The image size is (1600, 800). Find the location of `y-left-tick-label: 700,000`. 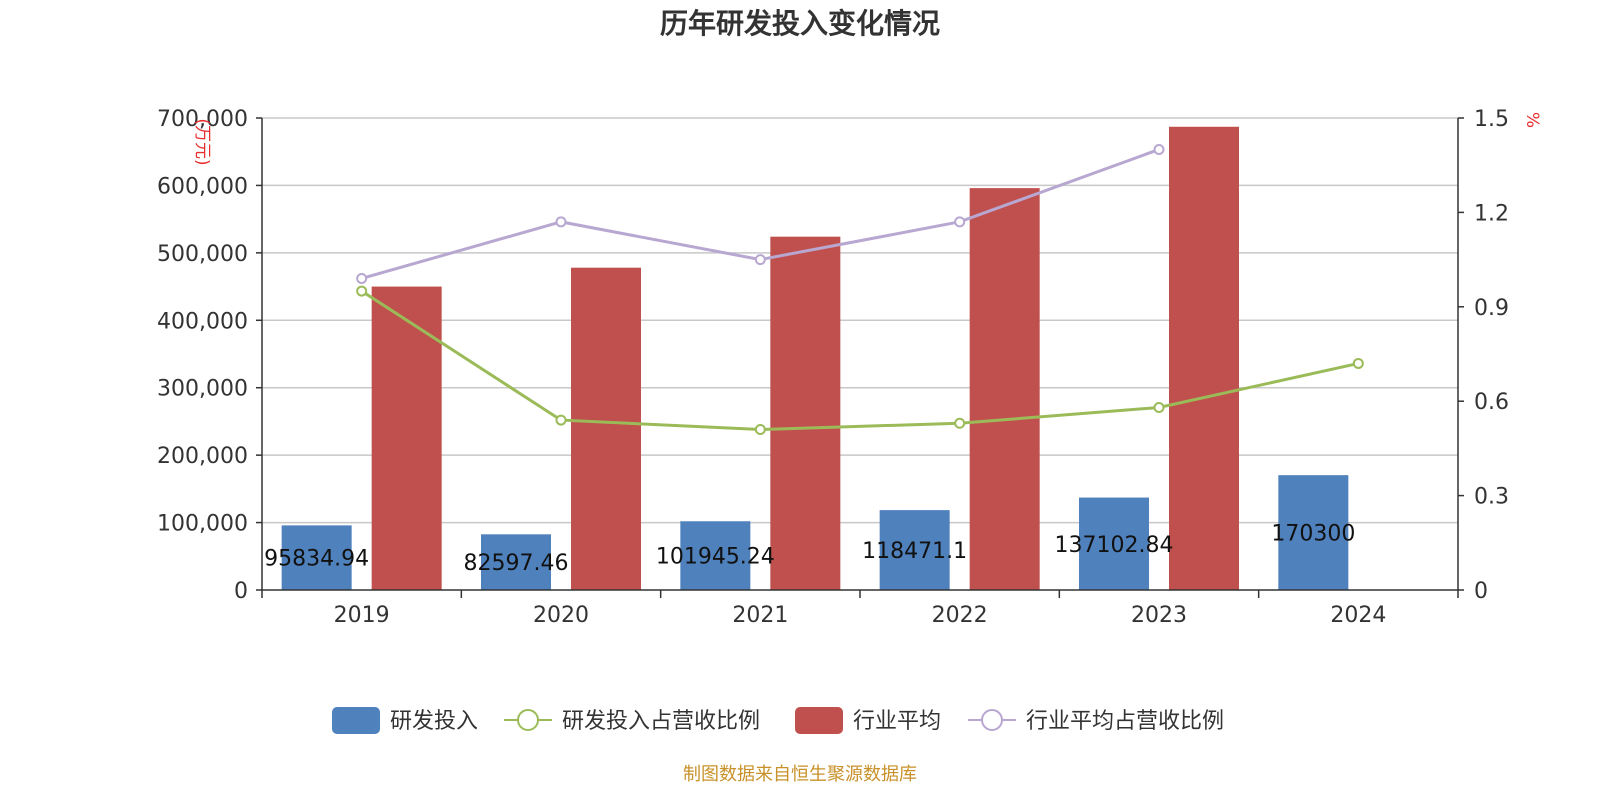

y-left-tick-label: 700,000 is located at coordinates (202, 119).